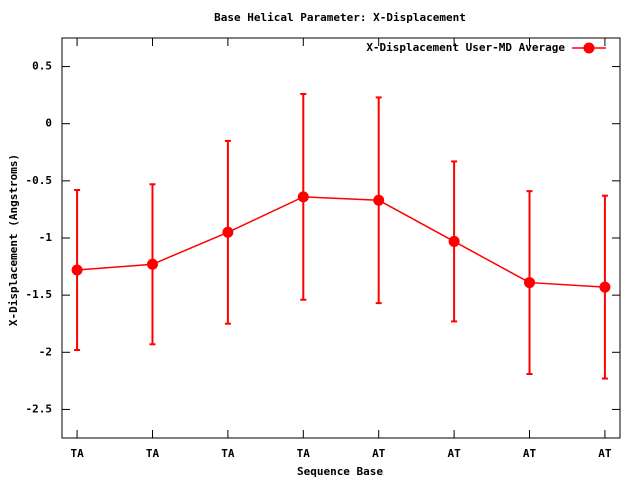  Describe the element at coordinates (13, 240) in the screenshot. I see `y-axis-label: X-Displacement (Angstroms)` at that location.